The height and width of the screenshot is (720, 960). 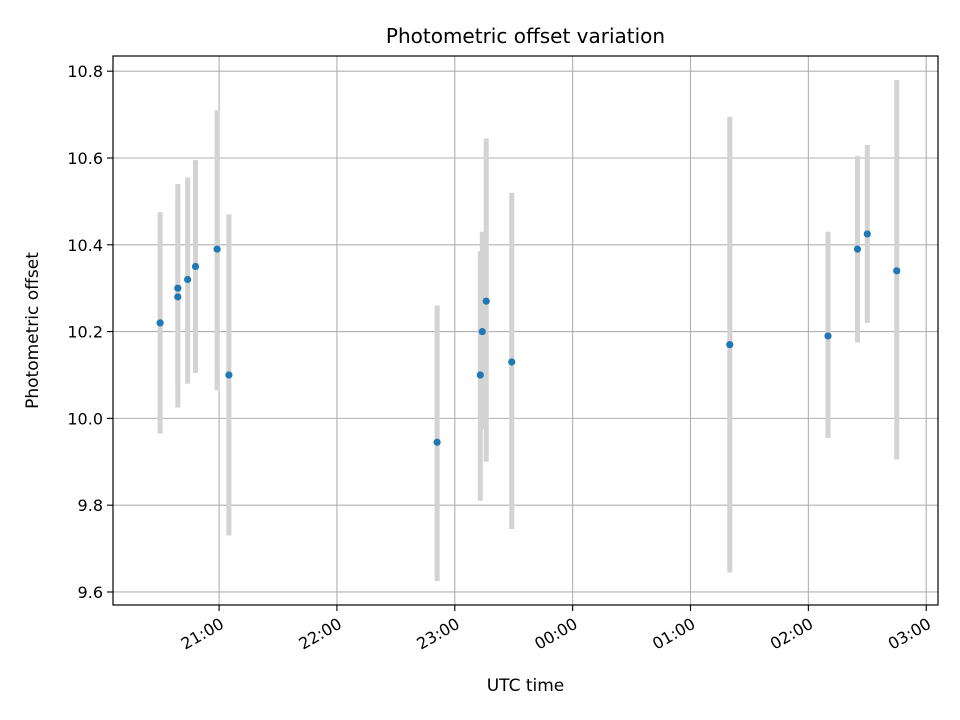 What do you see at coordinates (525, 36) in the screenshot?
I see `chart-title: Photometric offset variation` at bounding box center [525, 36].